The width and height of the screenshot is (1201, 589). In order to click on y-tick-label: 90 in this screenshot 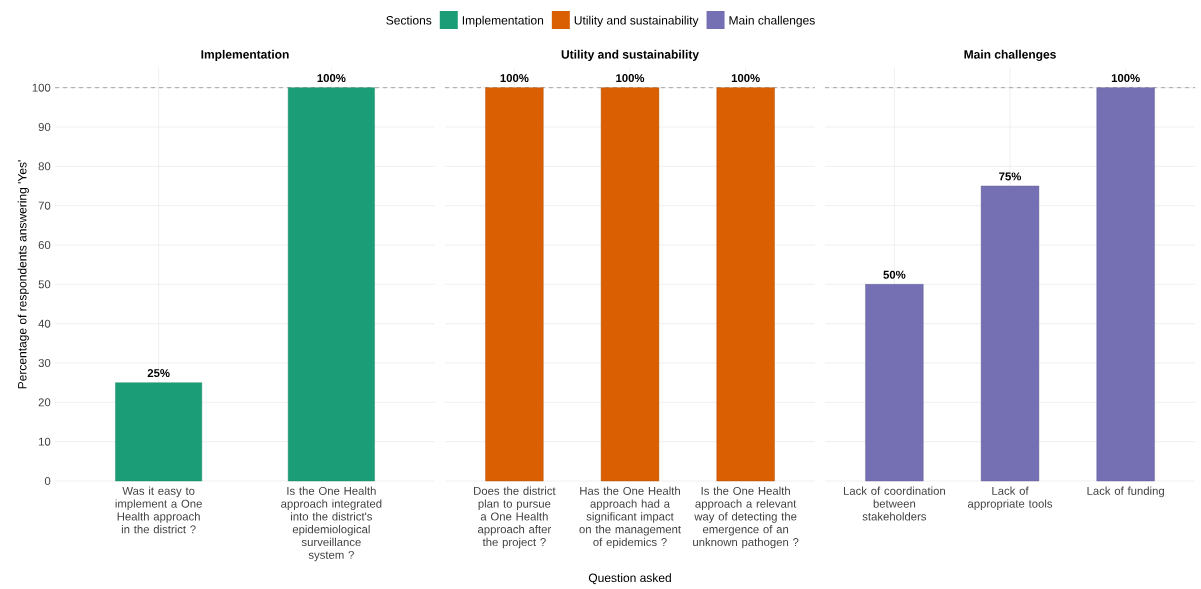, I will do `click(44, 126)`.